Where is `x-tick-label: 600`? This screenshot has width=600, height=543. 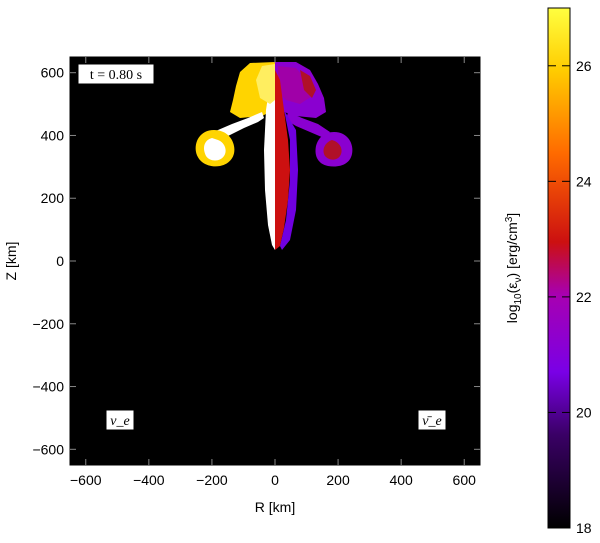
x-tick-label: 600 is located at coordinates (465, 480).